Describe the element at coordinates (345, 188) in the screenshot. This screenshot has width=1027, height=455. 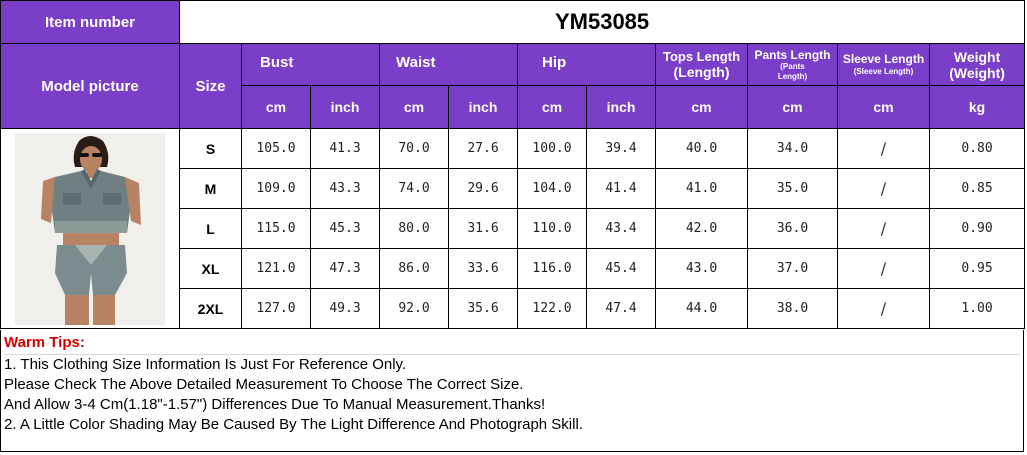
I see `bust-inch-cell: 43.3` at that location.